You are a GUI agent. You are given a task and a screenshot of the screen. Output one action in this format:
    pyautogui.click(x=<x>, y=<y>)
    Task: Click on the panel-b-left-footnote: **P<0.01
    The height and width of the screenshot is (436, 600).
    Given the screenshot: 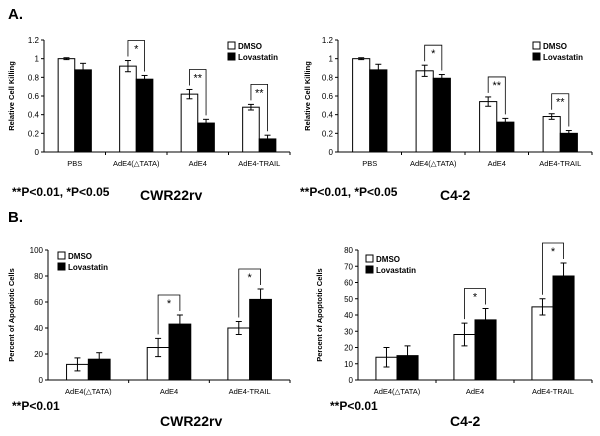 What is the action you would take?
    pyautogui.click(x=36, y=406)
    